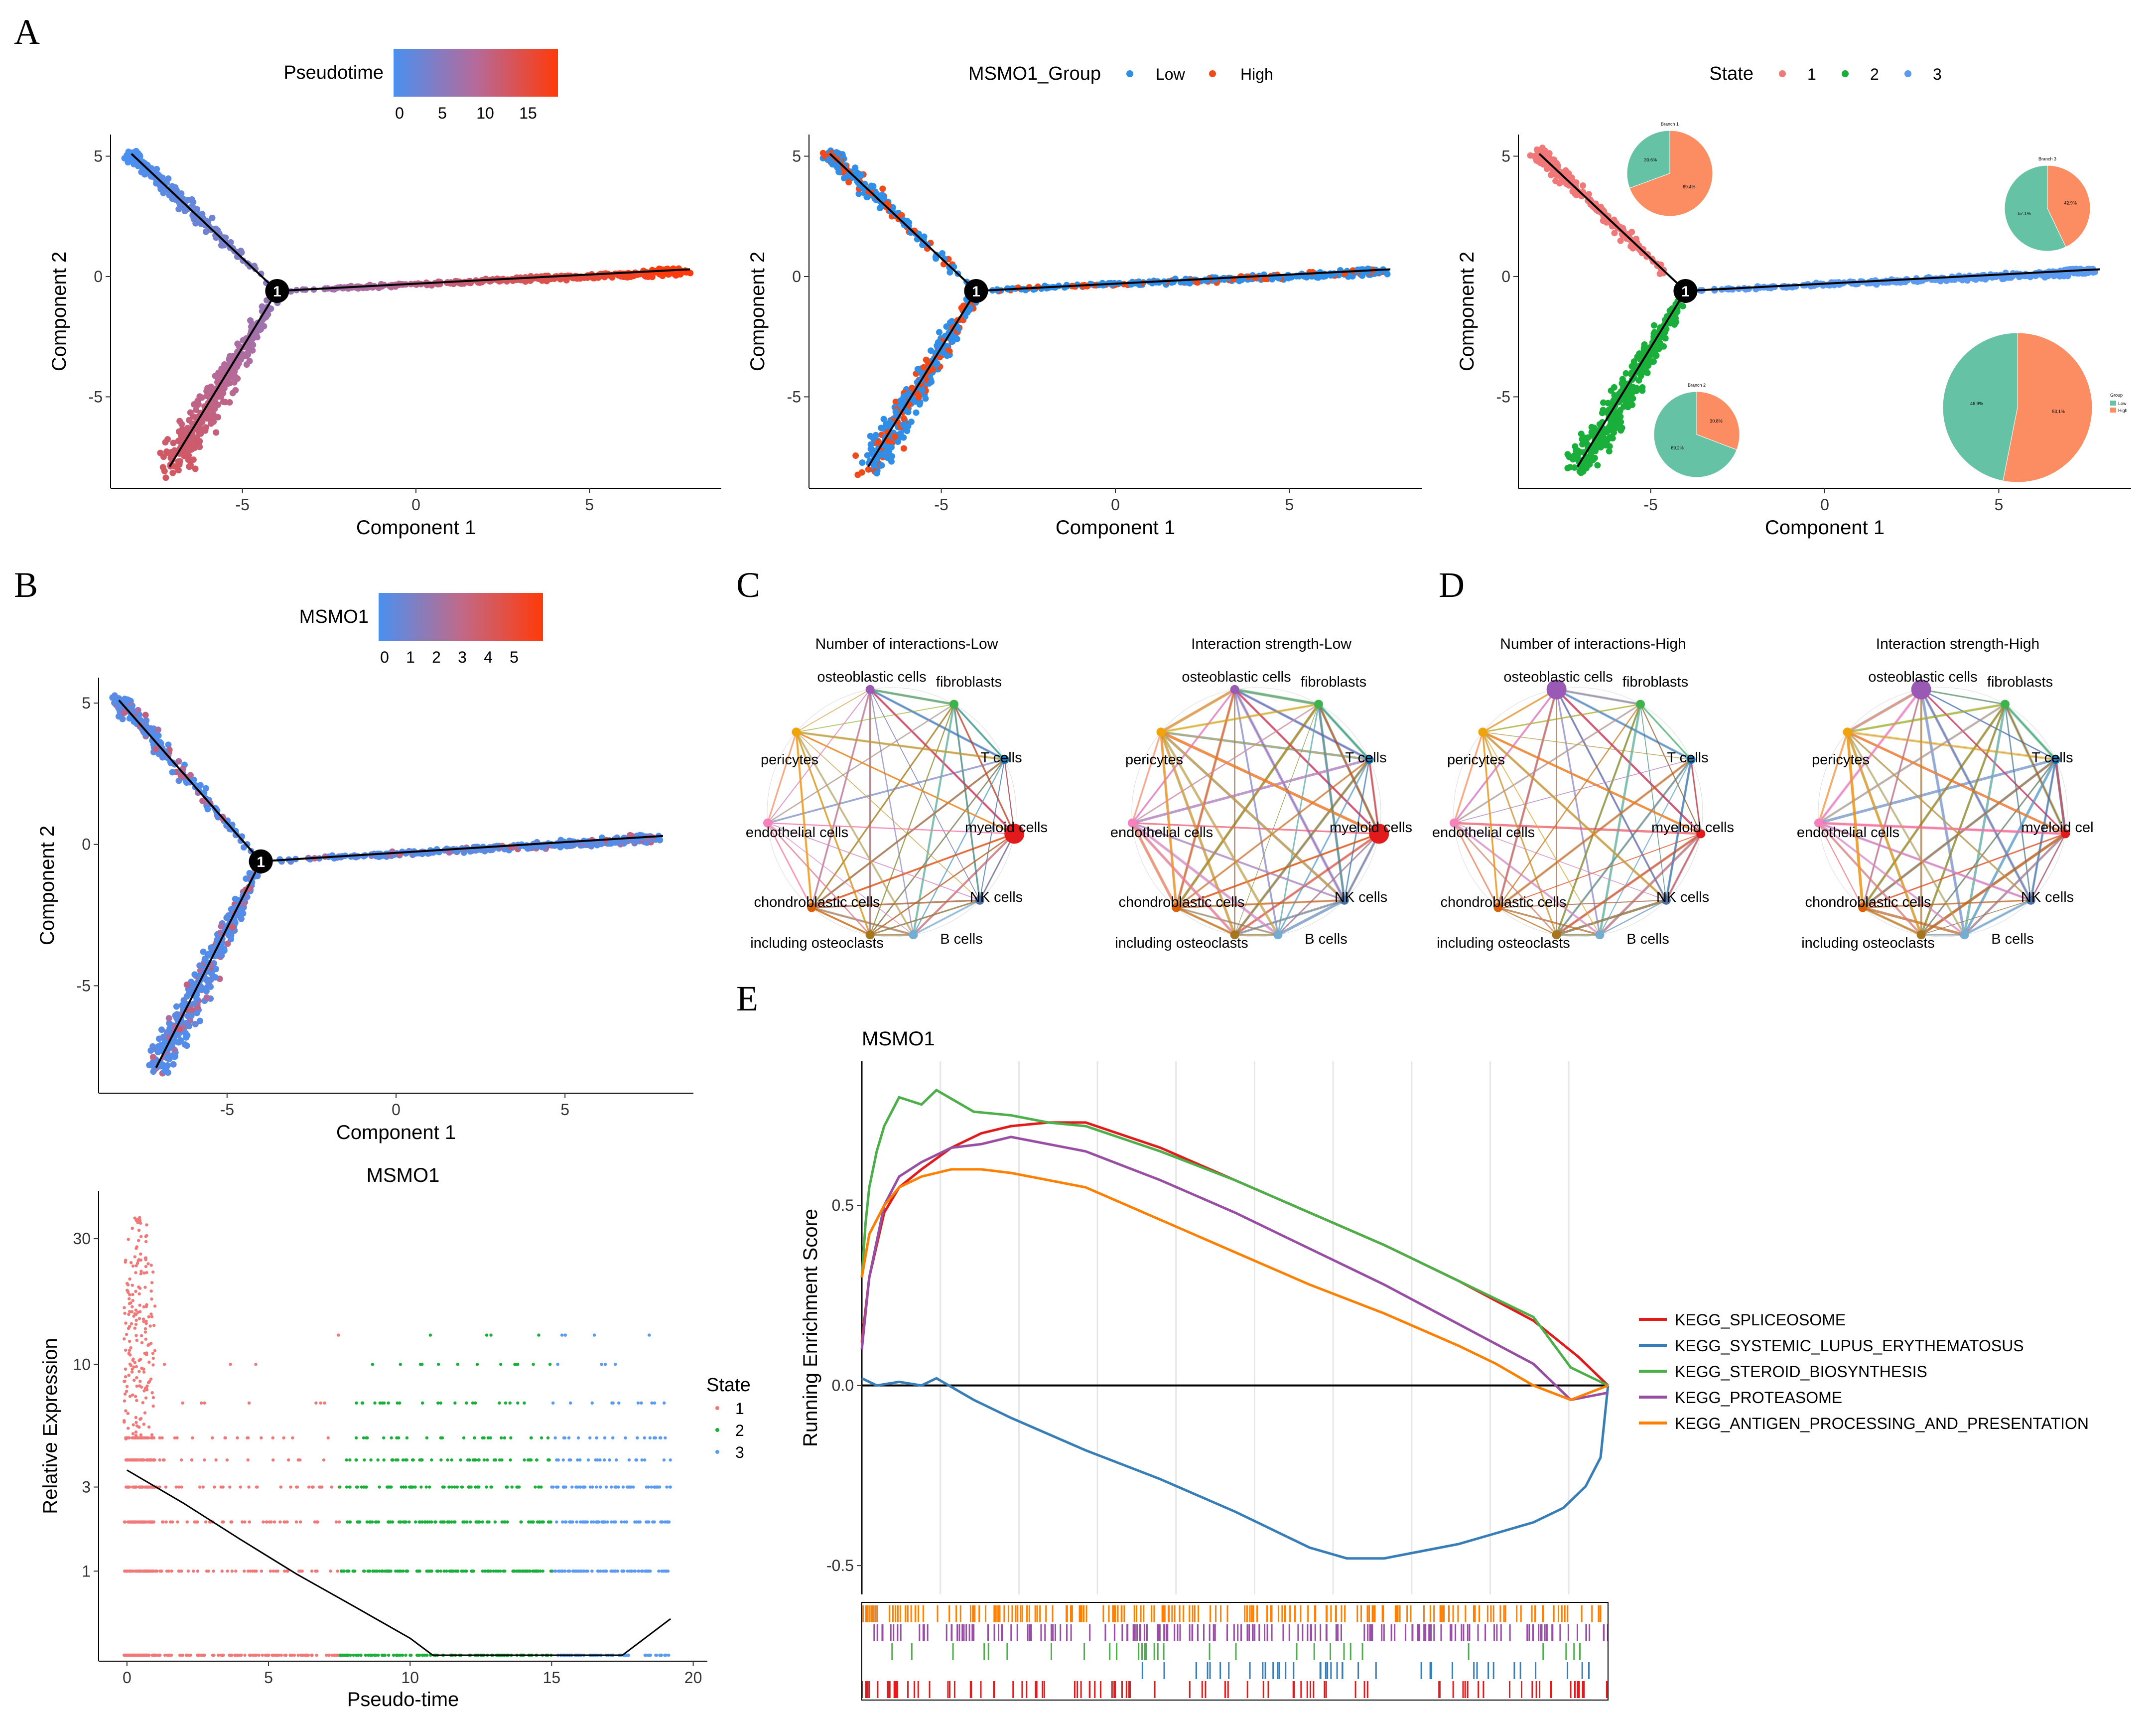  What do you see at coordinates (261, 862) in the screenshot?
I see `branch-point-label: 1` at bounding box center [261, 862].